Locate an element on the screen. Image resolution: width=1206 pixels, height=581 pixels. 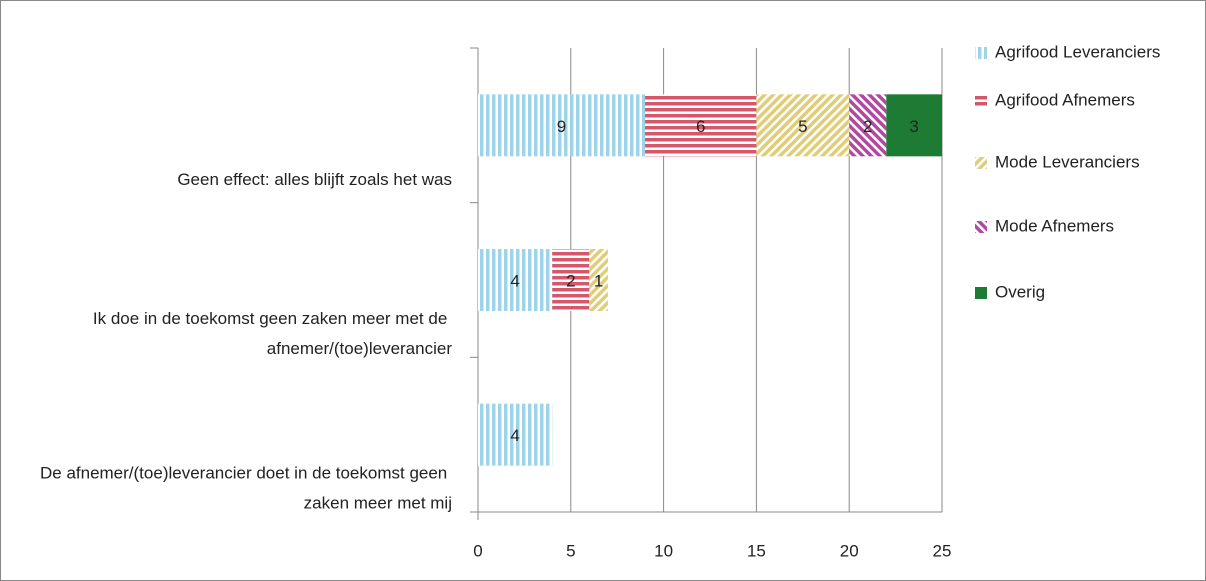
data-label: 6 is located at coordinates (700, 126).